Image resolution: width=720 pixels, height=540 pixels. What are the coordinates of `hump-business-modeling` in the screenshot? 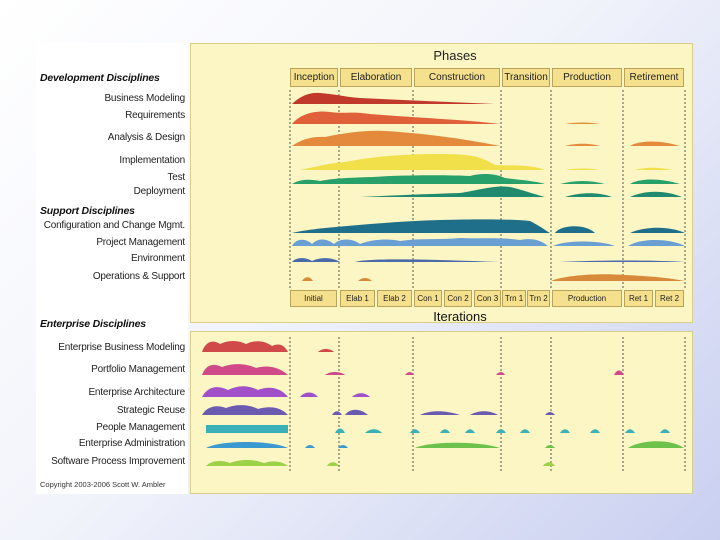 It's located at (393, 98).